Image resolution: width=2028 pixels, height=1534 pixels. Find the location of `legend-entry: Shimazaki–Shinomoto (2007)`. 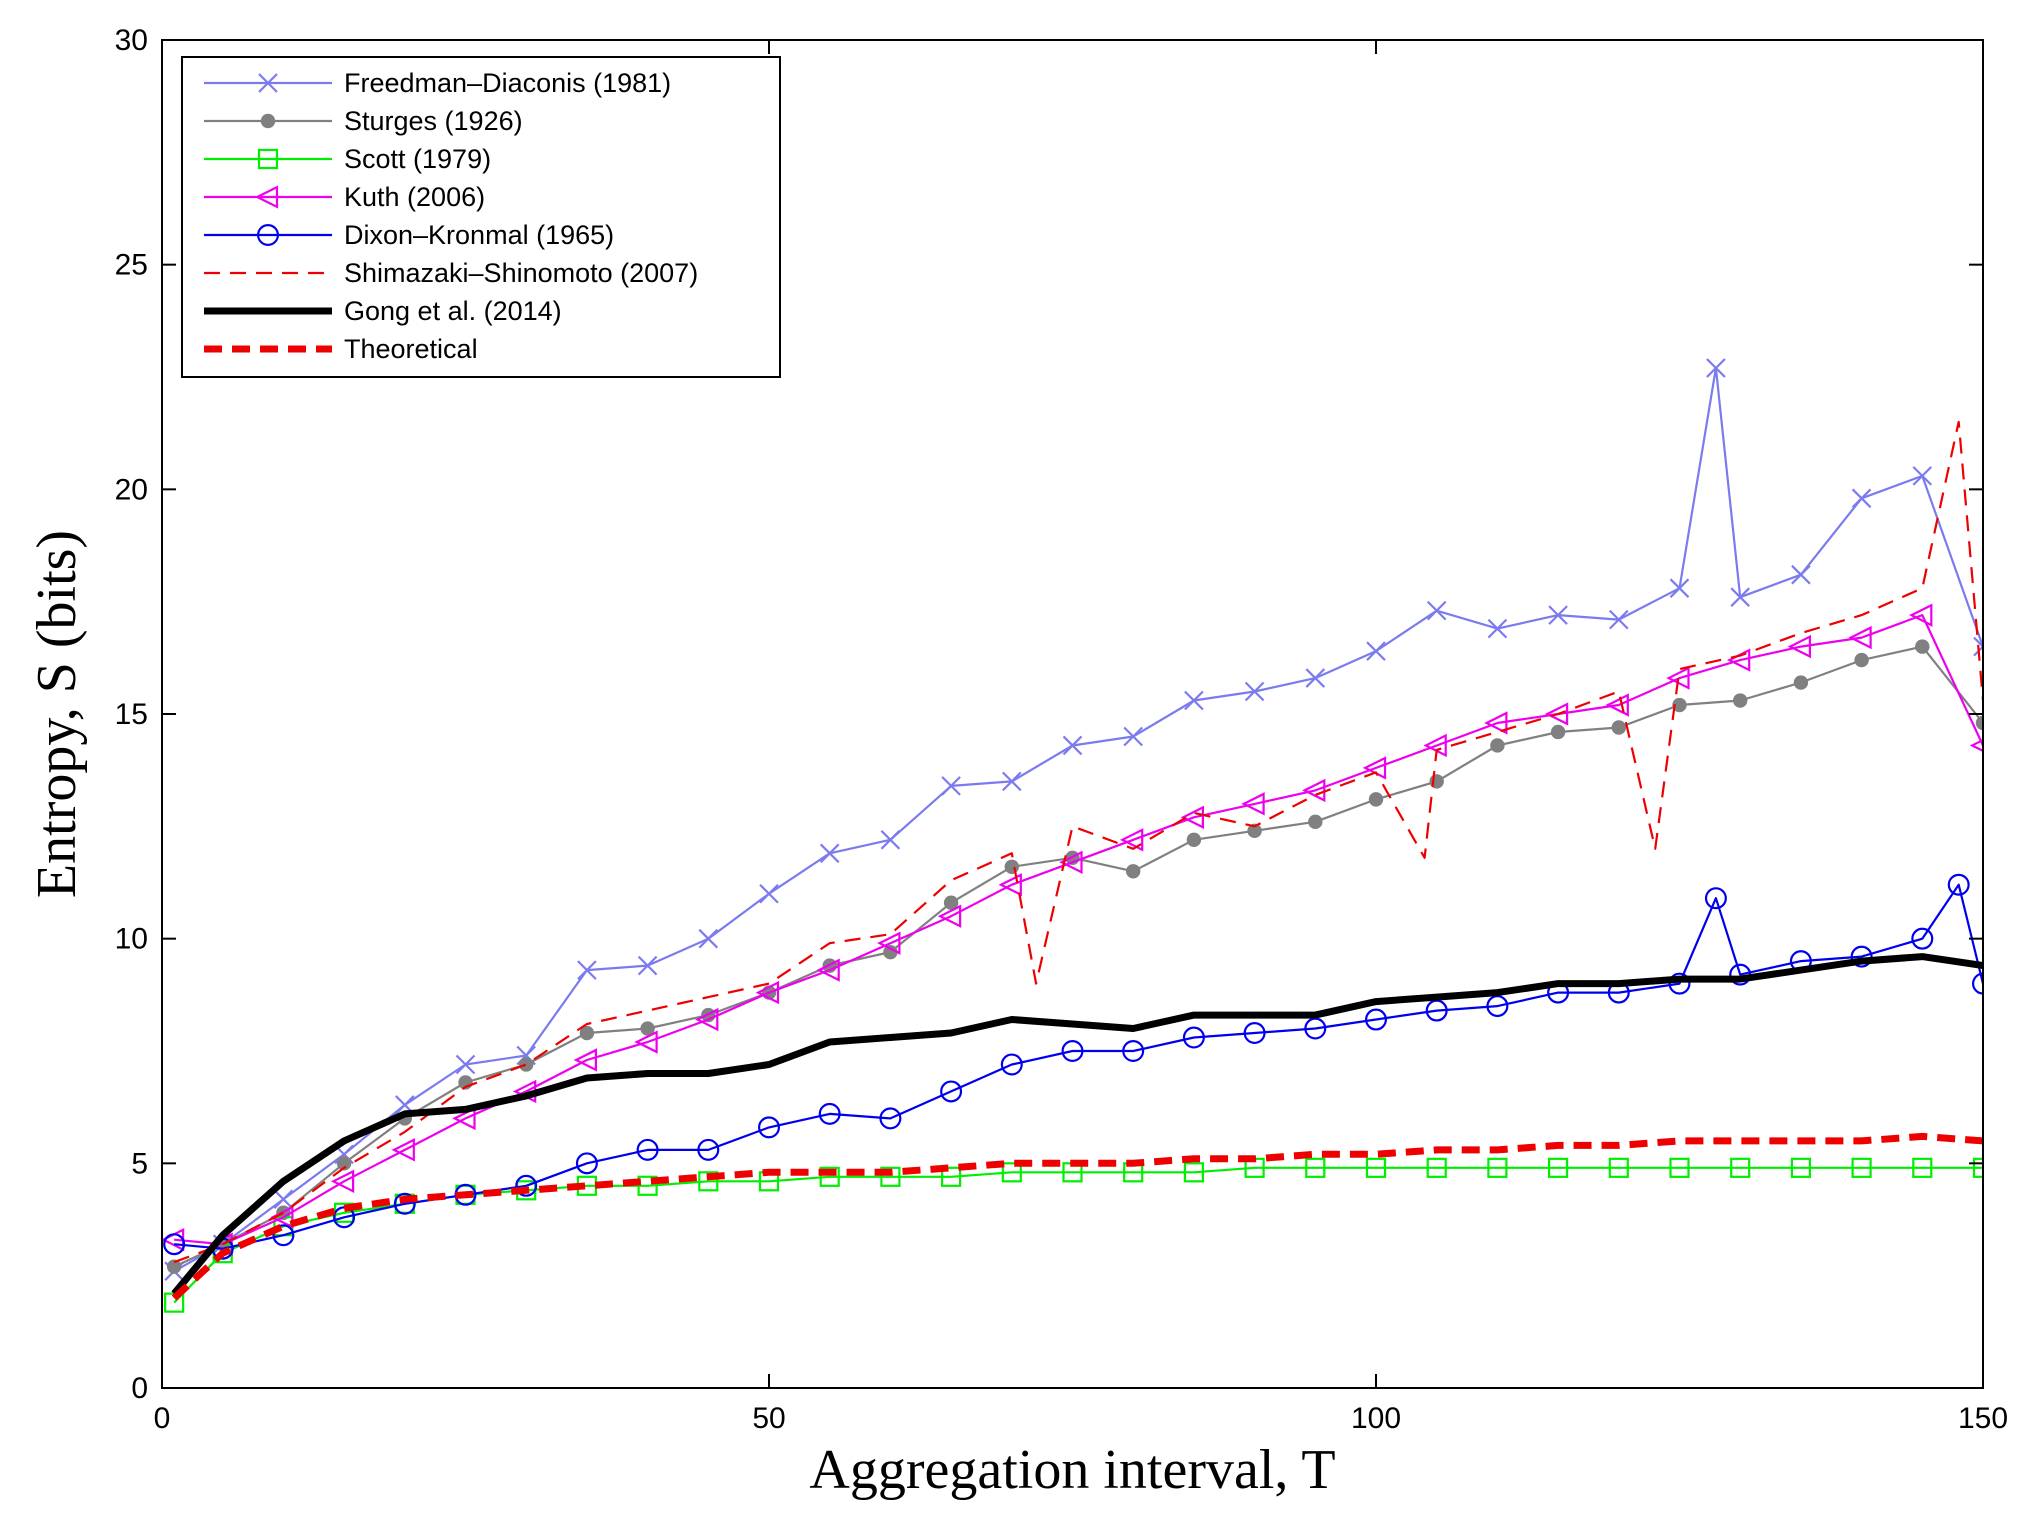

legend-entry: Shimazaki–Shinomoto (2007) is located at coordinates (451, 273).